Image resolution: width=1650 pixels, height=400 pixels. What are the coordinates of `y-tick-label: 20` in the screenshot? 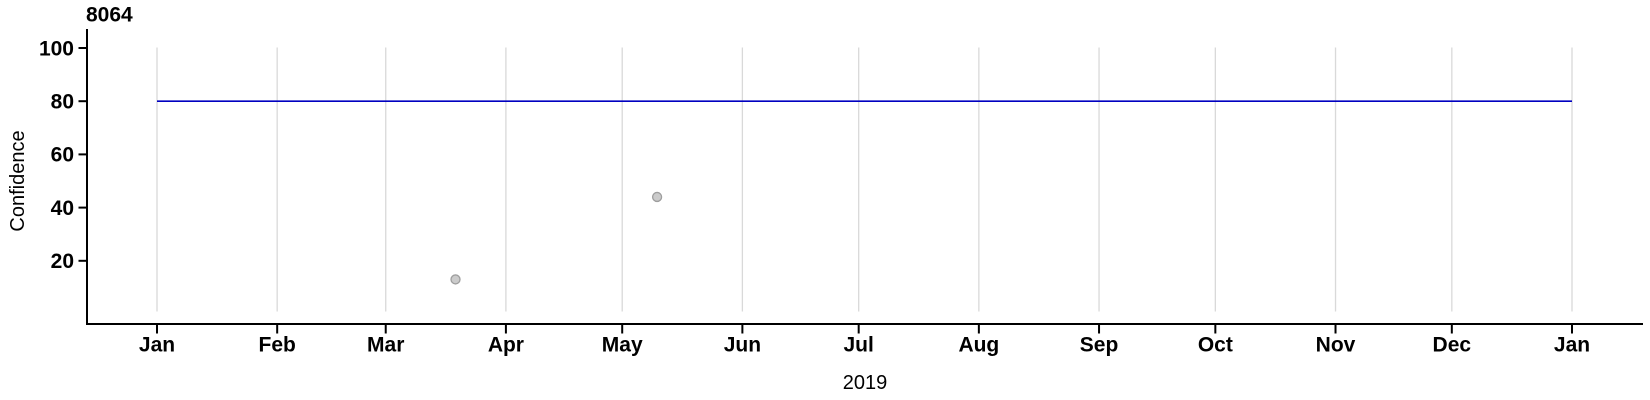 It's located at (62, 261).